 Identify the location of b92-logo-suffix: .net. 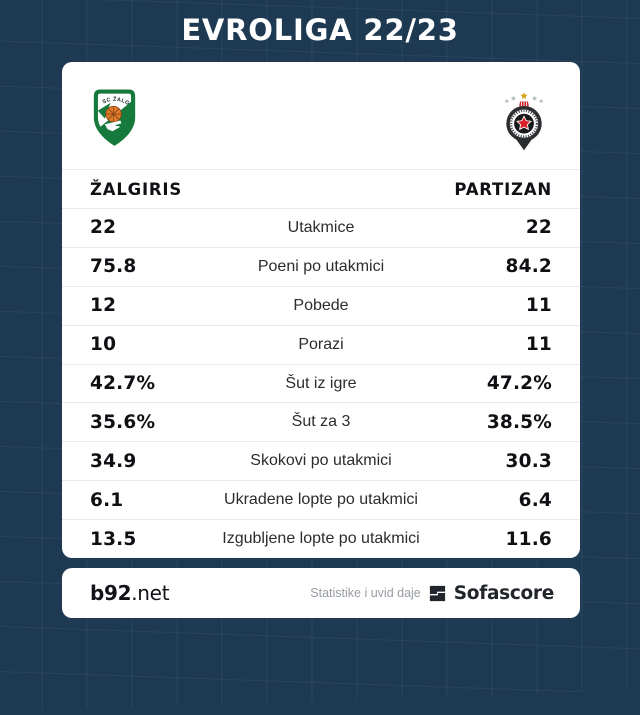
(150, 593).